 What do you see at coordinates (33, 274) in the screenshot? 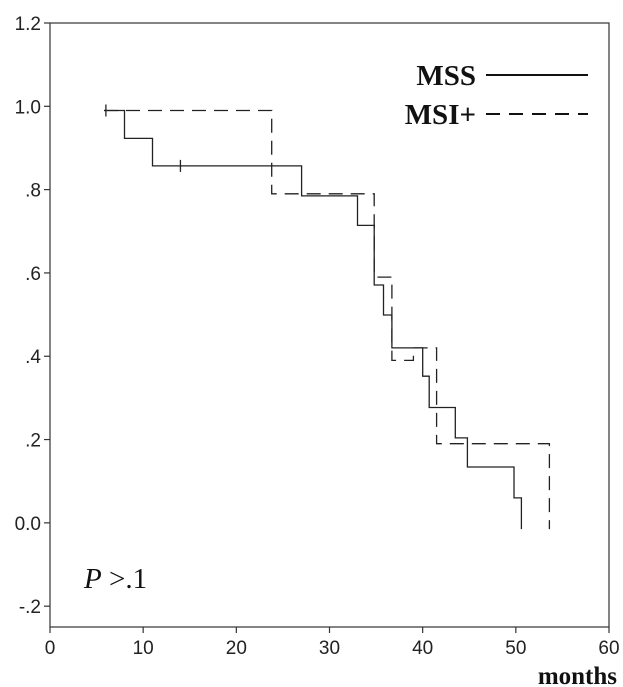
I see `y-tick-label: .6` at bounding box center [33, 274].